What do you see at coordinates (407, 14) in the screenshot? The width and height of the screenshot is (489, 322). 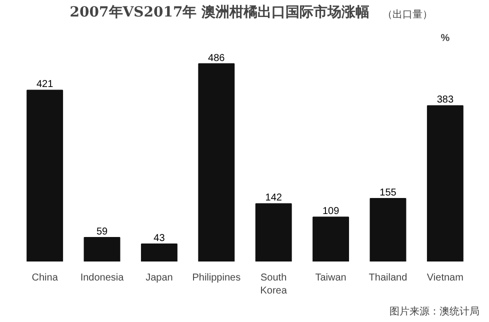 I see `chart-subtitle: （出口量）` at bounding box center [407, 14].